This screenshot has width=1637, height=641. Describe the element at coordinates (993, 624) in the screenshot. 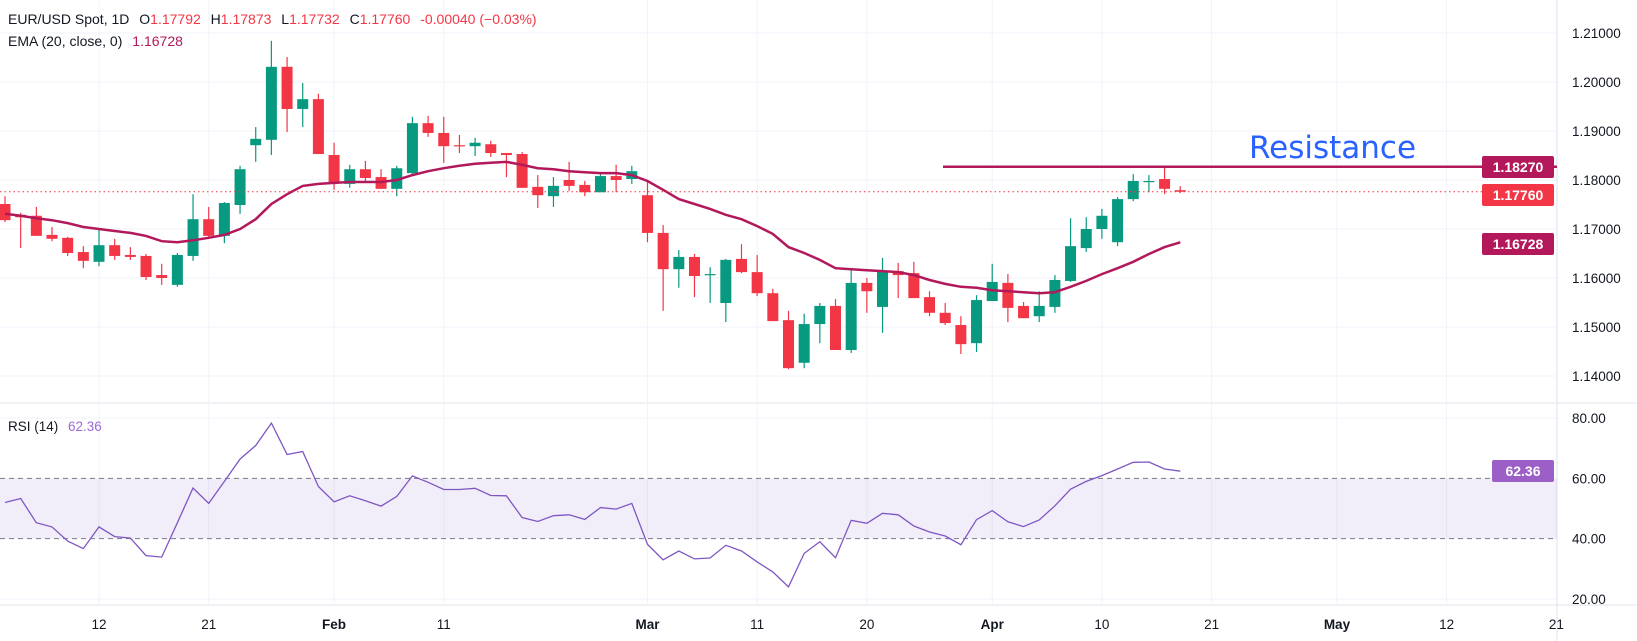

I see `time-tick-label: Apr` at that location.